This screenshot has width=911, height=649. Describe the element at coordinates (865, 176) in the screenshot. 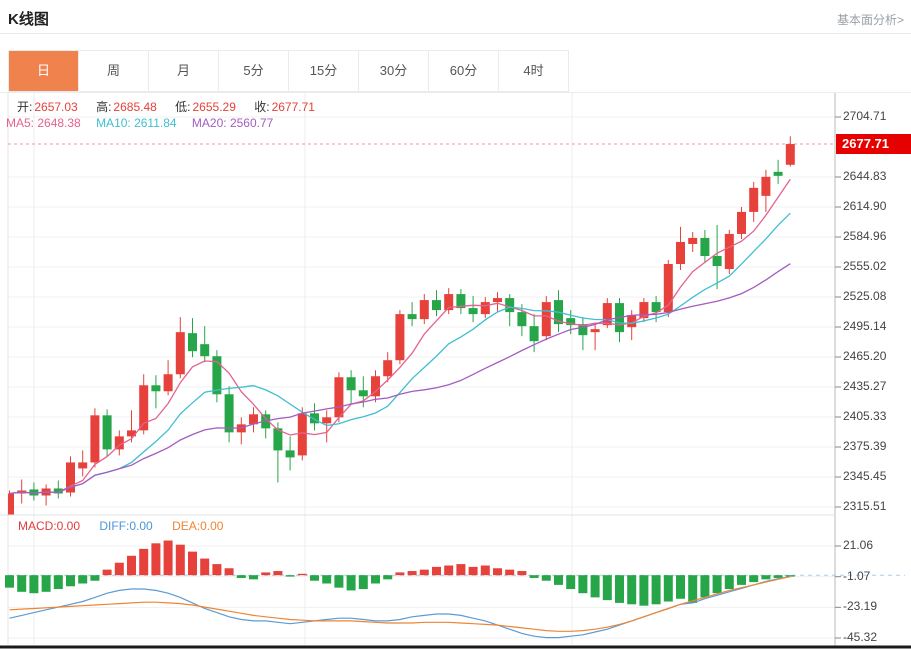

I see `price-axis-label: 2644.83` at that location.